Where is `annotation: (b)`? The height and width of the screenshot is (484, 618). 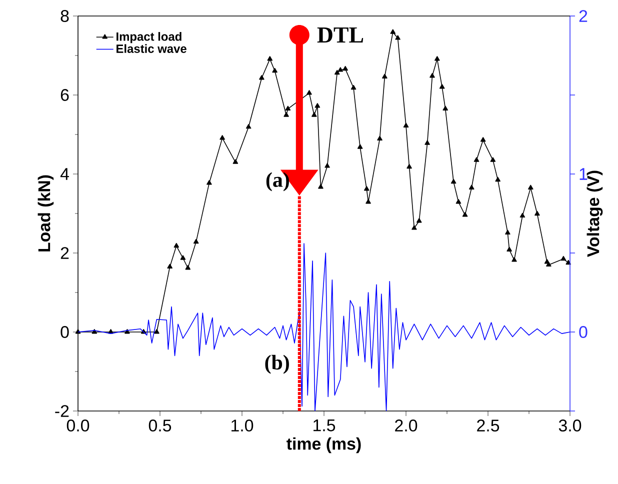
annotation: (b) is located at coordinates (277, 364).